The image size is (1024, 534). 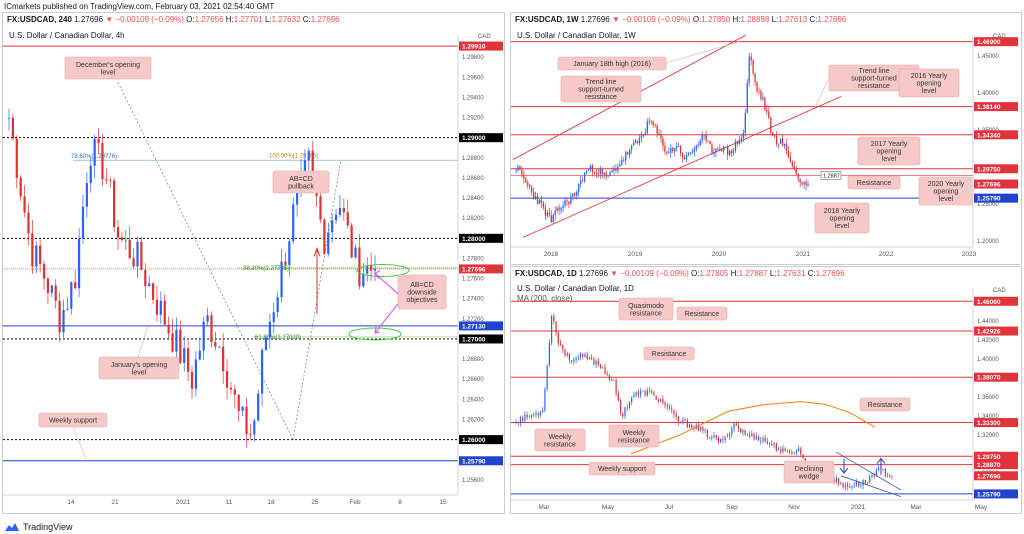 What do you see at coordinates (989, 169) in the screenshot?
I see `price-tag-label: 1.29750` at bounding box center [989, 169].